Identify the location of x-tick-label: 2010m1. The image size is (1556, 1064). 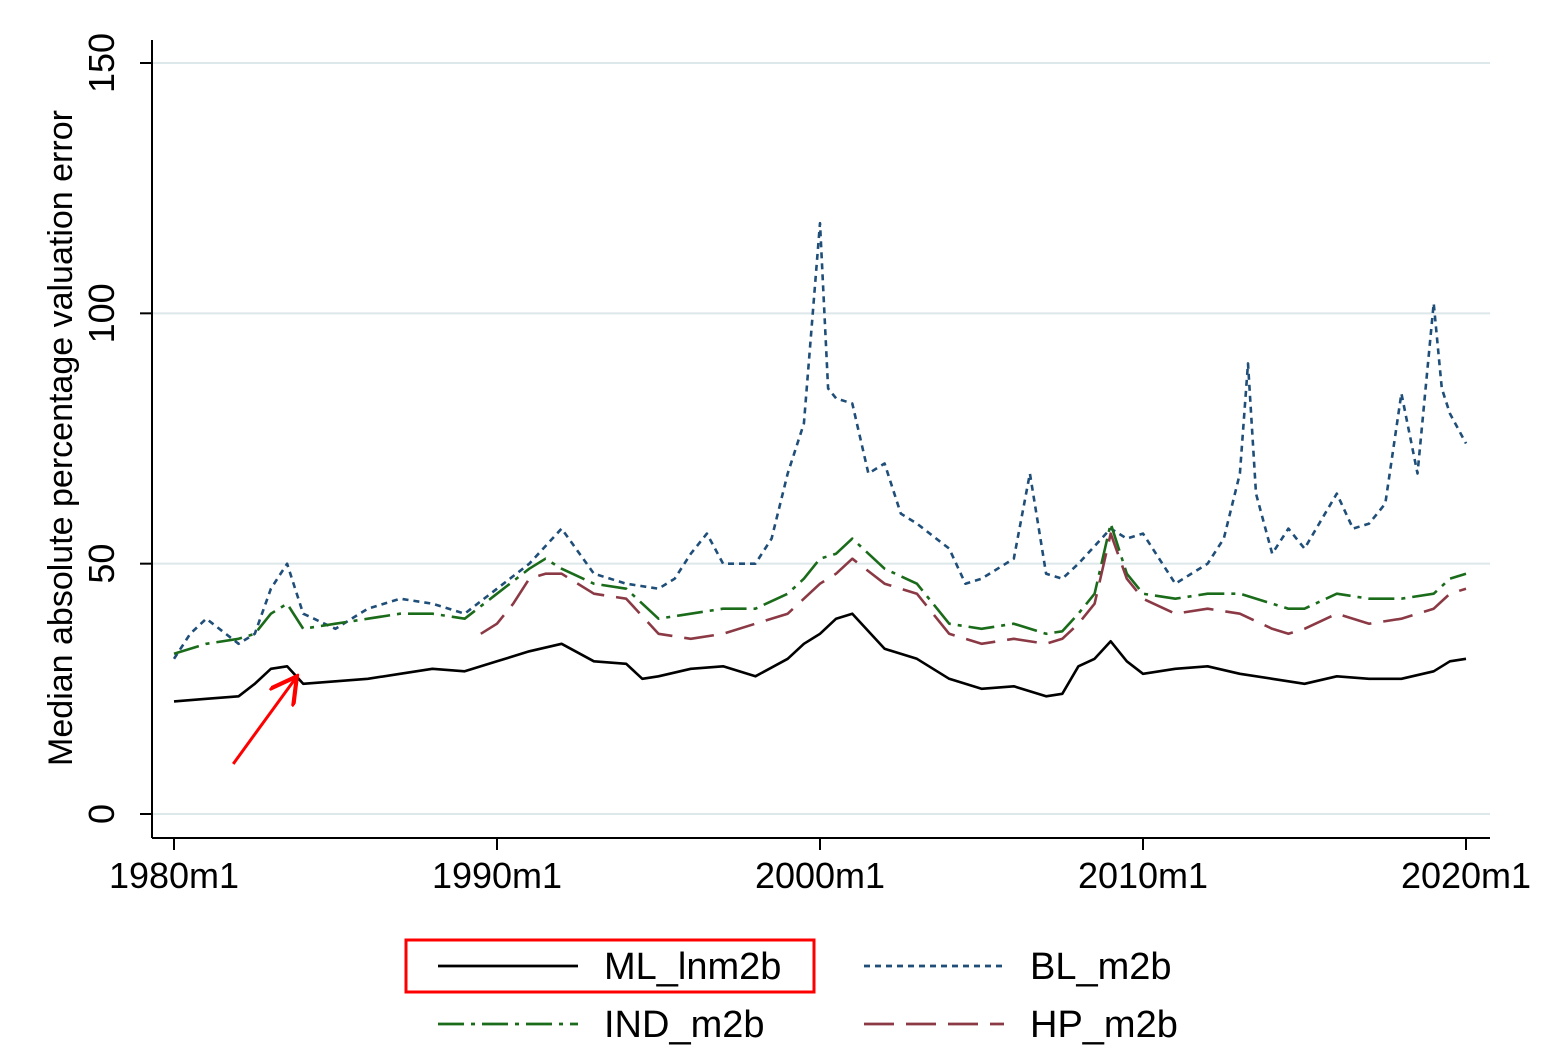
(1143, 875).